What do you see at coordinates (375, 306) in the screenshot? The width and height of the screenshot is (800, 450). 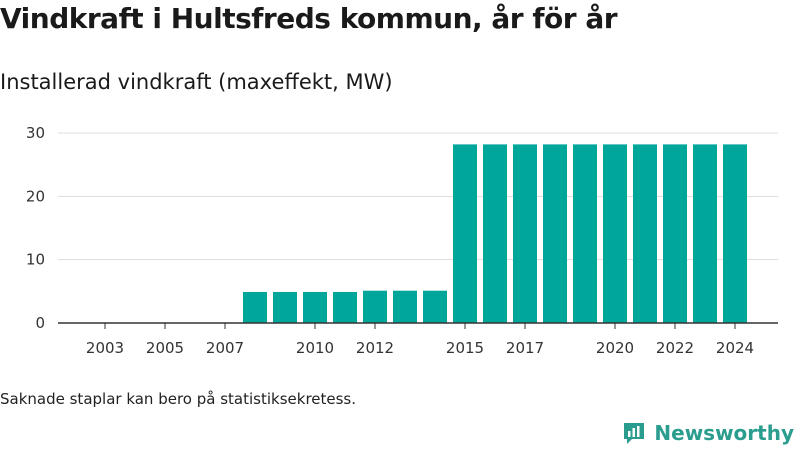 I see `bar-2012` at bounding box center [375, 306].